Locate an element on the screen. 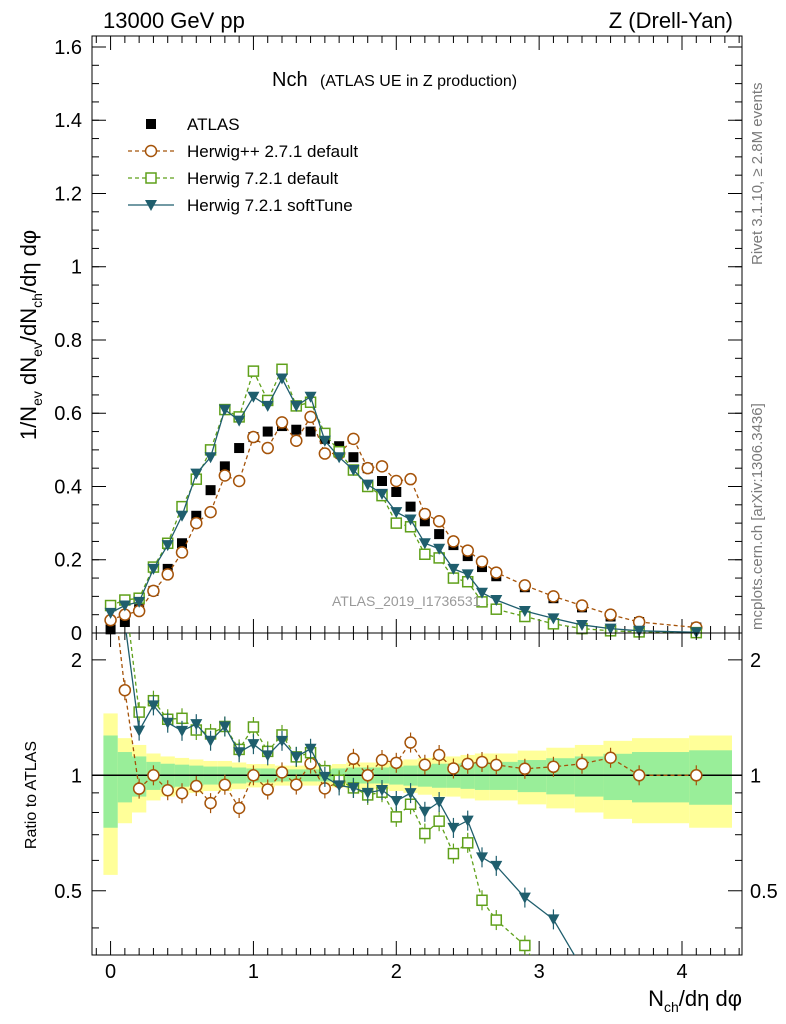 The image size is (786, 1024). legend-label-herwig-2-7-1-default: Herwig++ 2.7.1 default is located at coordinates (272, 151).